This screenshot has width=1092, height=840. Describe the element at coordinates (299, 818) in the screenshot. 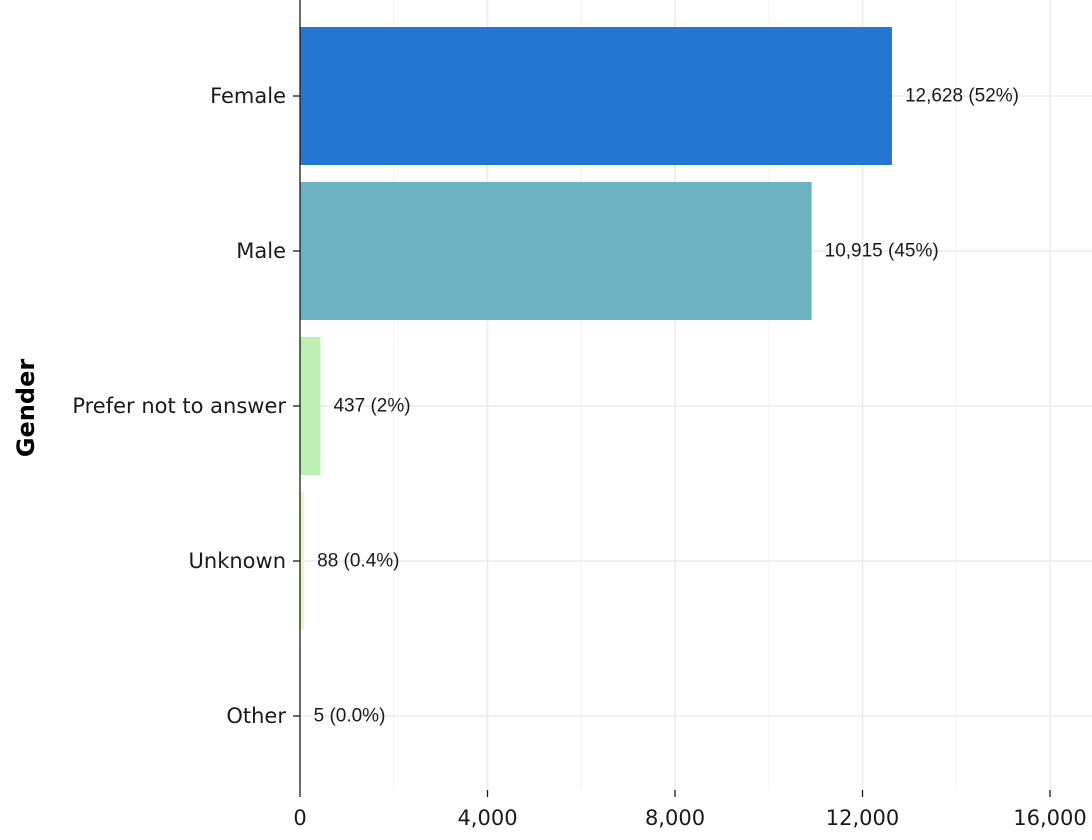

I see `x-tick-label: 0` at that location.